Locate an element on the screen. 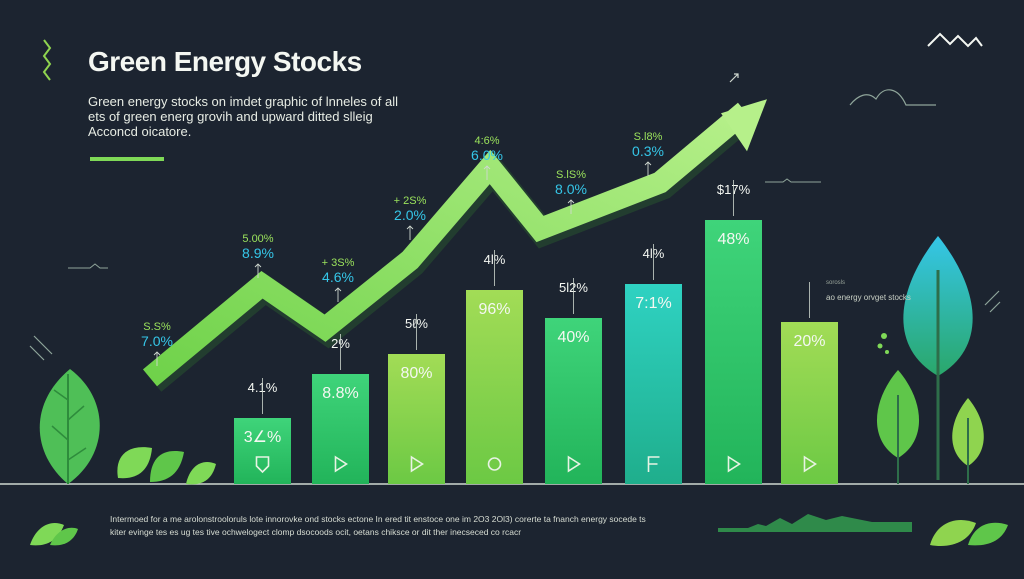  bar-value-label-0: 3∠% is located at coordinates (262, 437).